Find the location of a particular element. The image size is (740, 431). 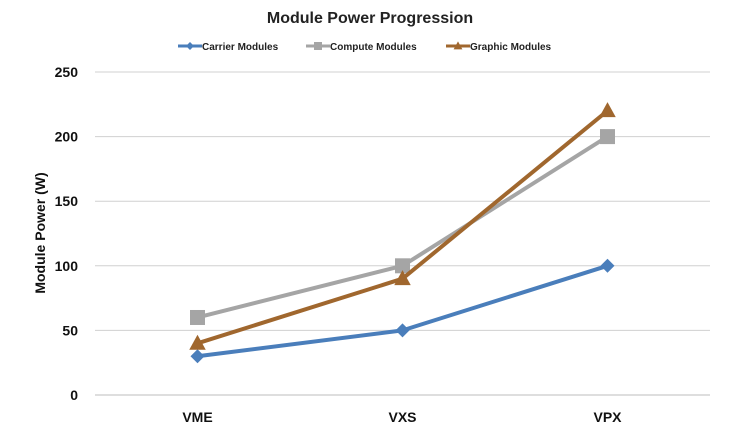

x-tick-label: VPX is located at coordinates (607, 417).